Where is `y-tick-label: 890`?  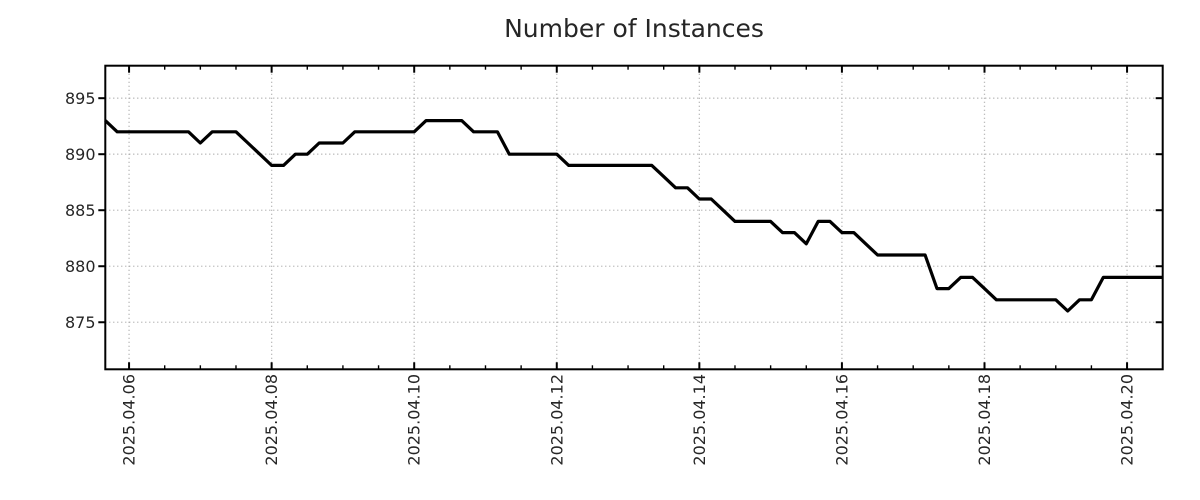
y-tick-label: 890 is located at coordinates (80, 154).